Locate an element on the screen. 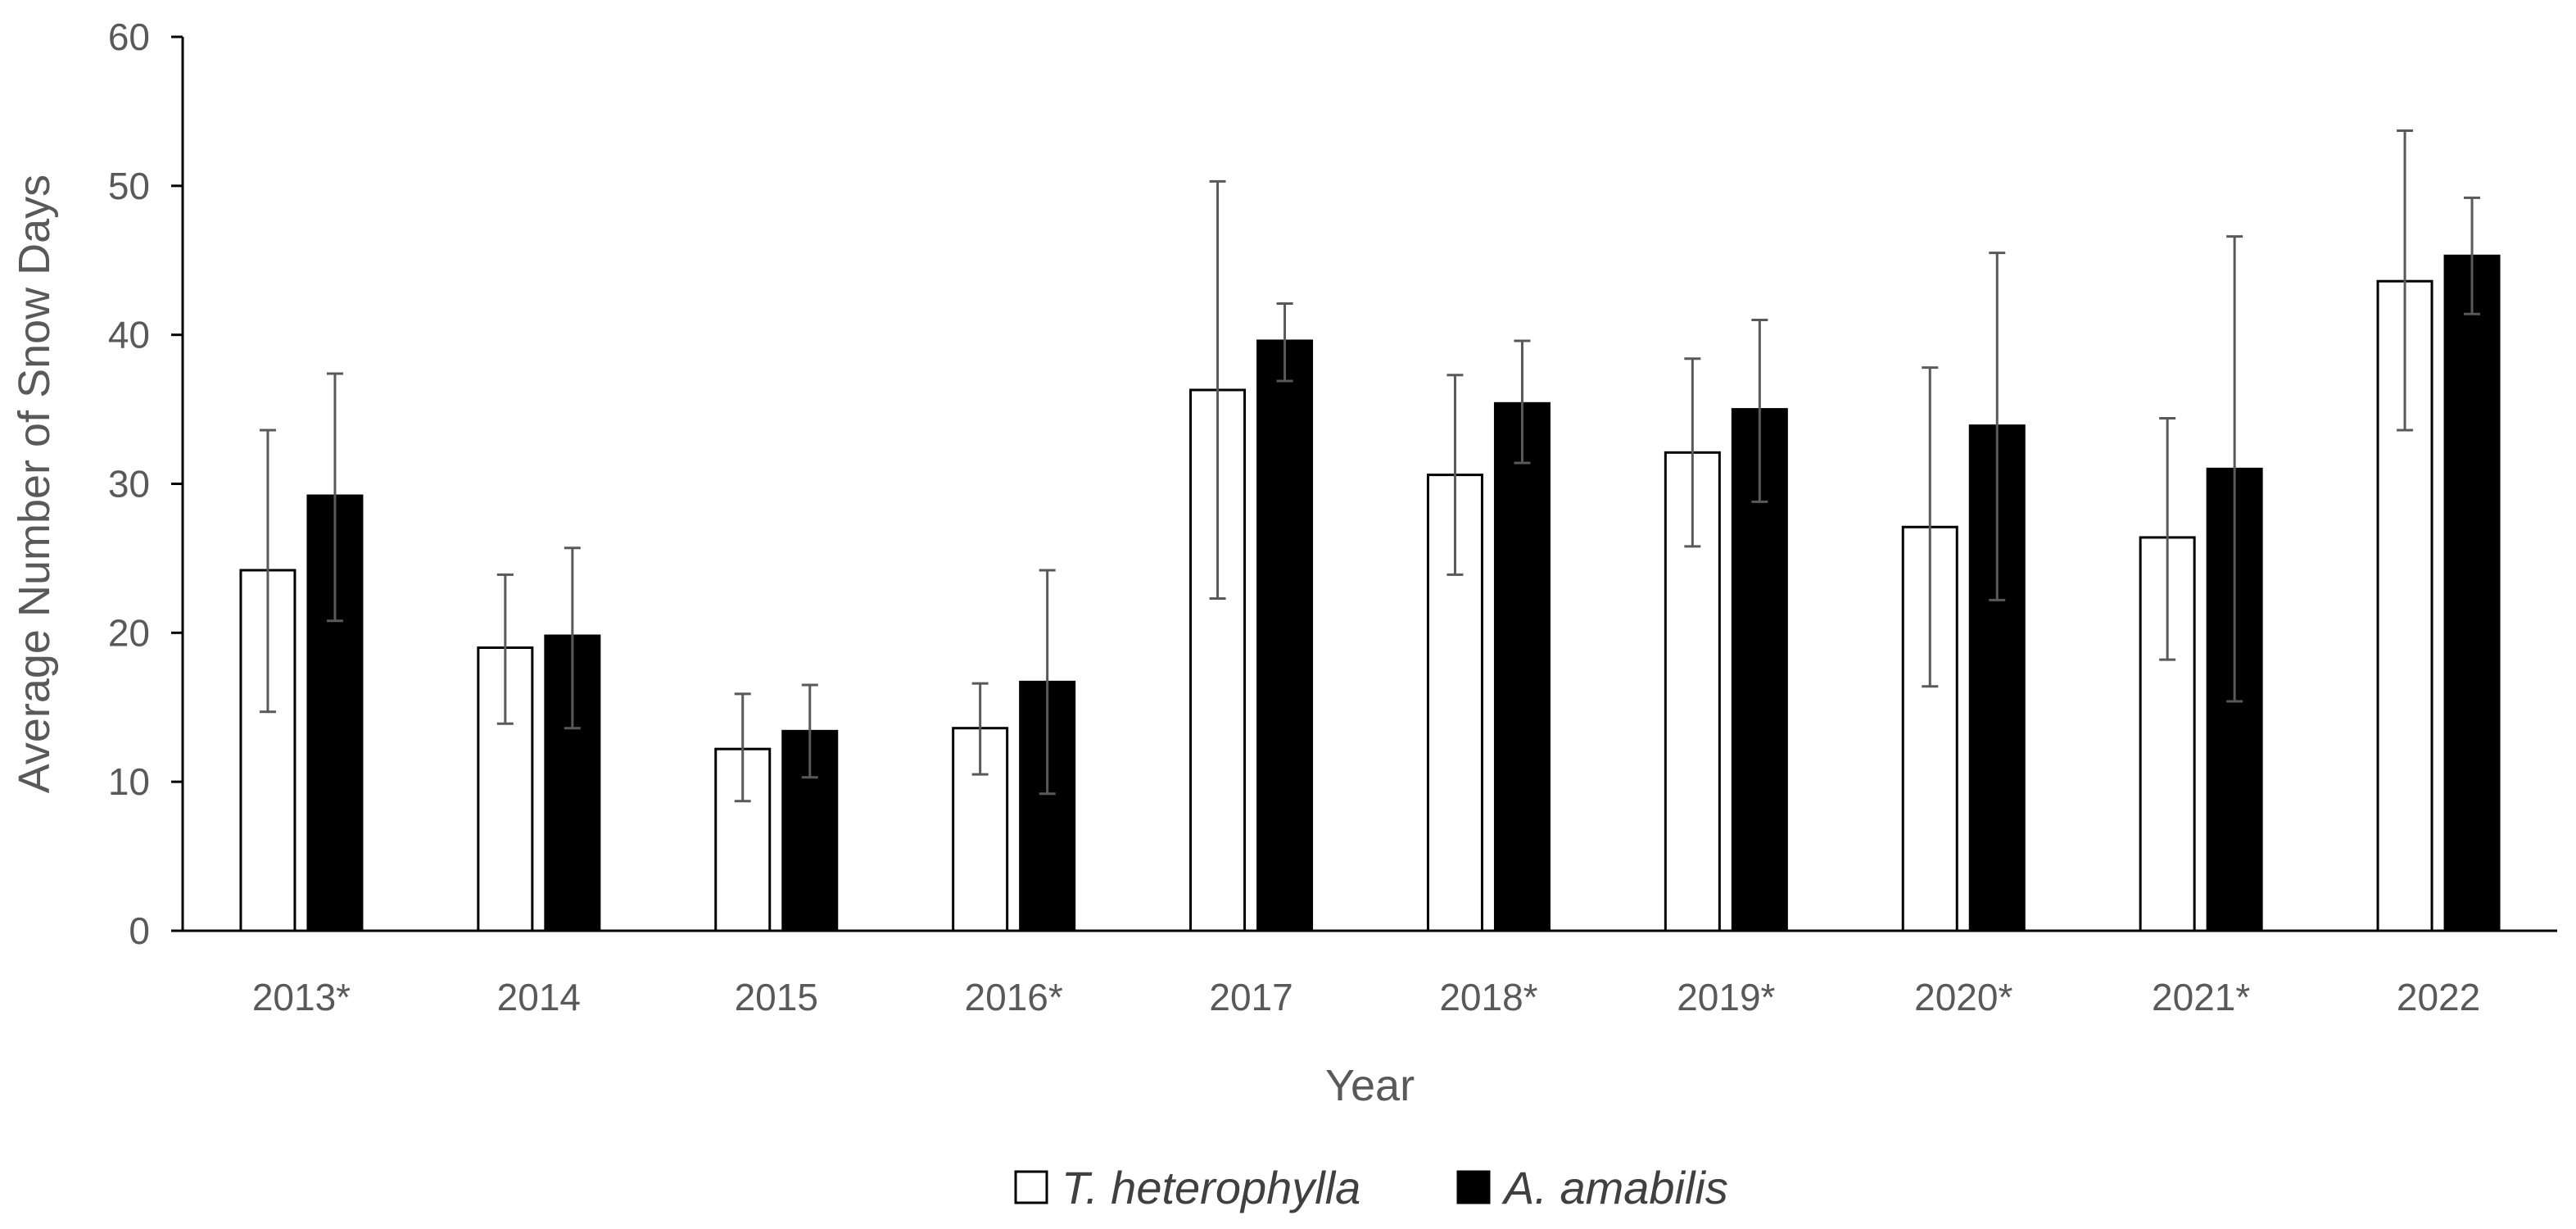  legend-label-t-heterophylla: T. heterophylla is located at coordinates (1211, 1187).